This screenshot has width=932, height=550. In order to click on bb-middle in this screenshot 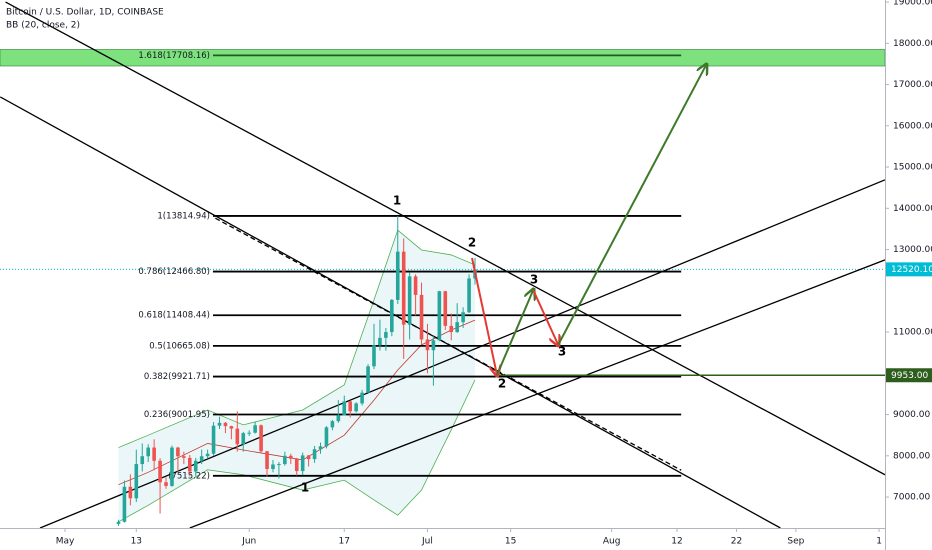, I will do `click(297, 402)`.